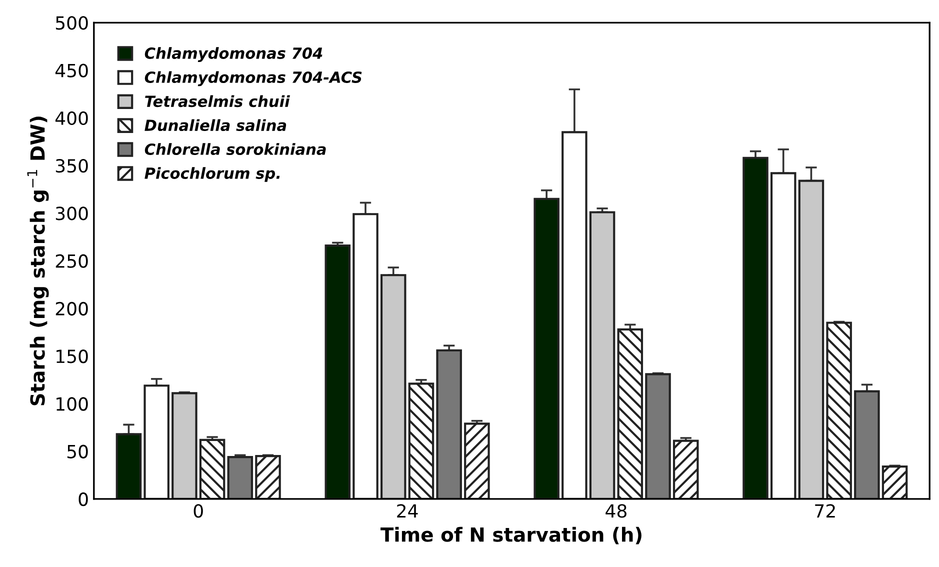  What do you see at coordinates (38, 261) in the screenshot?
I see `y-axis-title: Starch (mg starch g$^{−1}$ DW)` at bounding box center [38, 261].